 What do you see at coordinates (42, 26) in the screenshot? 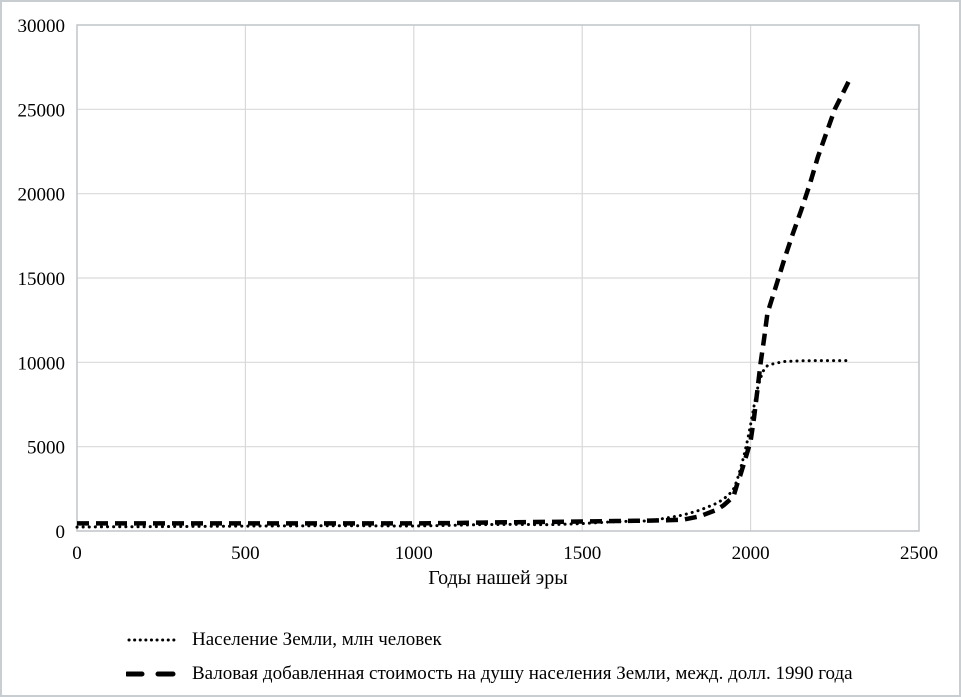
I see `y-tick-label: 30000` at bounding box center [42, 26].